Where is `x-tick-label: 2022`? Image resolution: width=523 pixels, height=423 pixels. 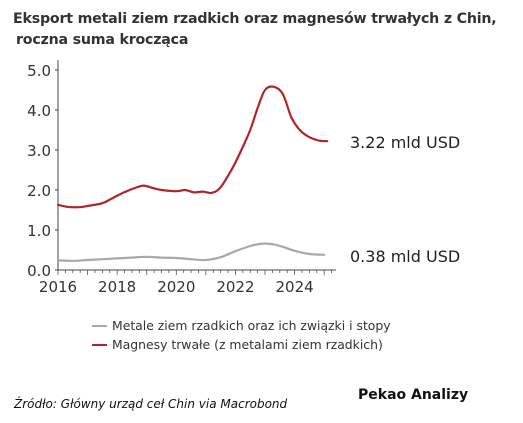 x-tick-label: 2022 is located at coordinates (235, 287).